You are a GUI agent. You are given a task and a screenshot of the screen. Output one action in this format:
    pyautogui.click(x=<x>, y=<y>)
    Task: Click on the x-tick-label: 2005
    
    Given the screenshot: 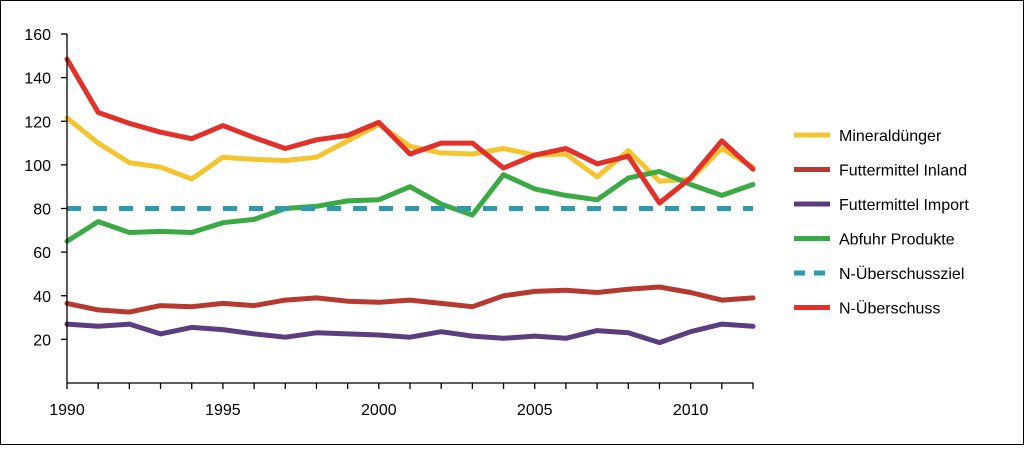 What is the action you would take?
    pyautogui.click(x=535, y=410)
    